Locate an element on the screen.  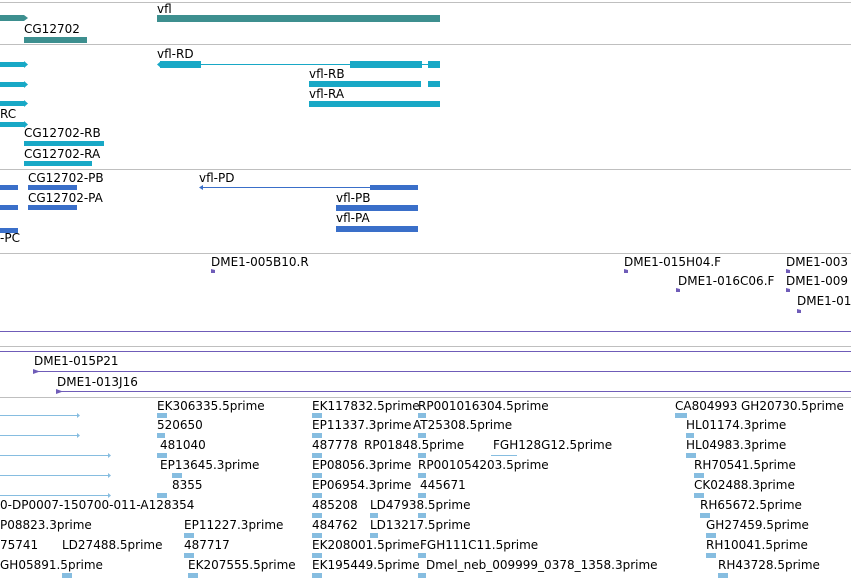
est-label: RP001054203.5prime is located at coordinates (483, 465).